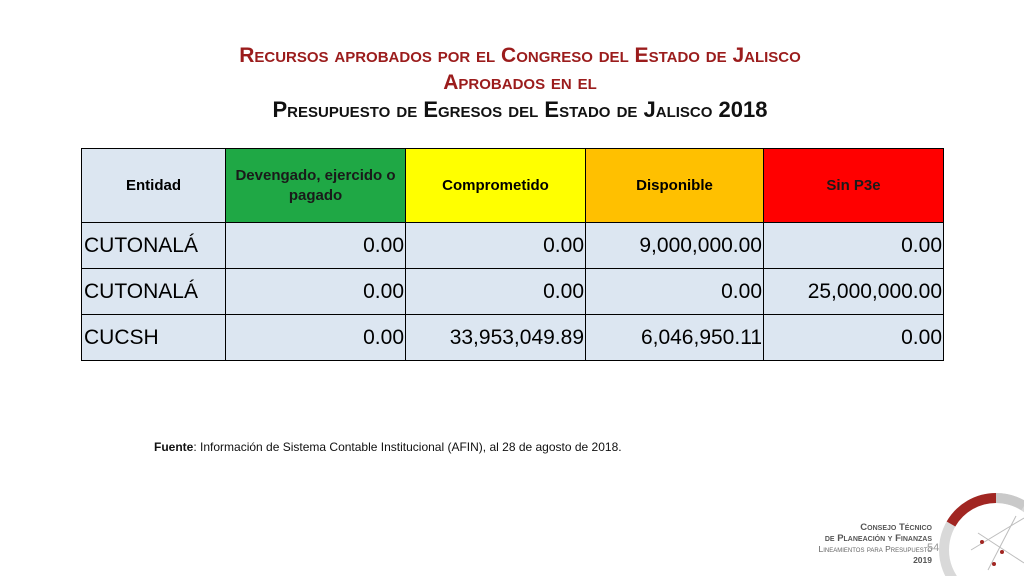  Describe the element at coordinates (495, 337) in the screenshot. I see `cell-comprometido: 33,953,049.89` at that location.